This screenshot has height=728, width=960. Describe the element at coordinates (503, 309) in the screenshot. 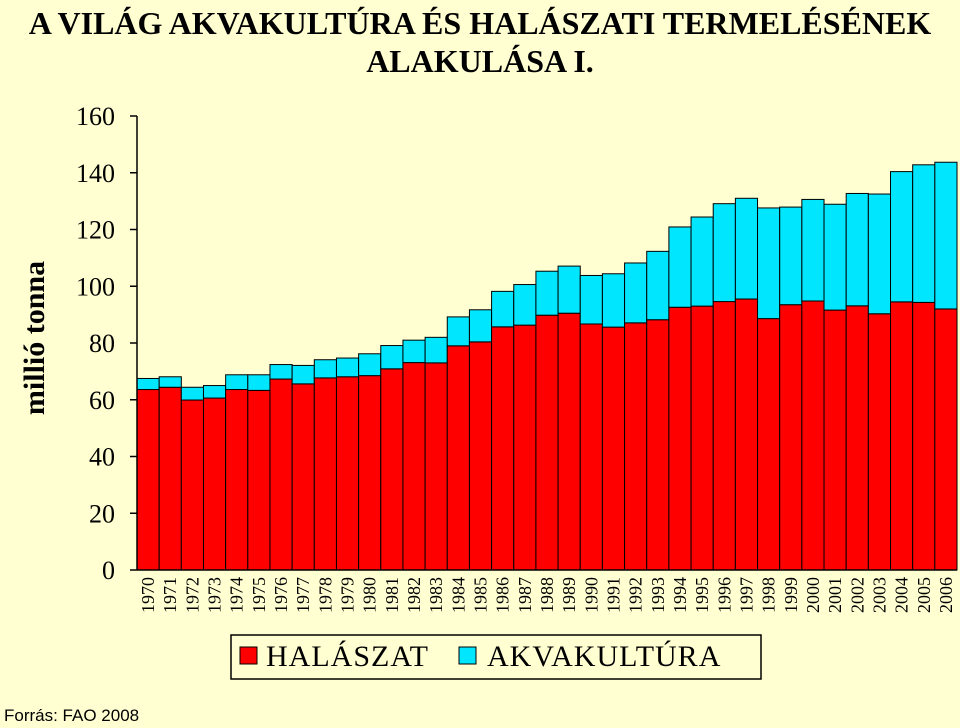

I see `bar-akvakultura-1986` at that location.